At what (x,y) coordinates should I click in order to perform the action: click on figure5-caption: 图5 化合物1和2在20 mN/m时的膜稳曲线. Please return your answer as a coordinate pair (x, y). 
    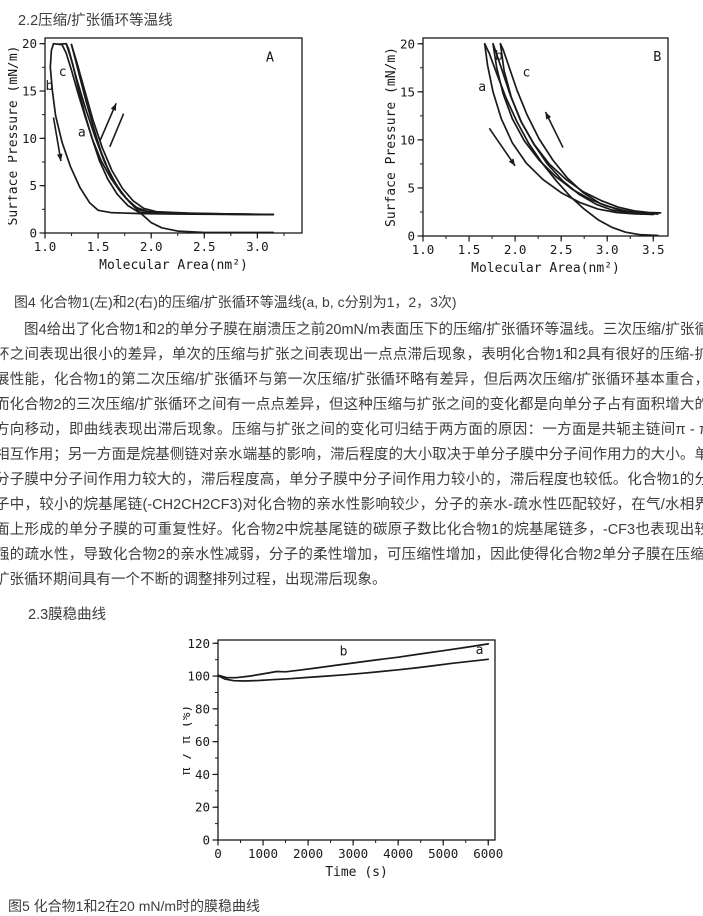
    Looking at the image, I should click on (134, 906).